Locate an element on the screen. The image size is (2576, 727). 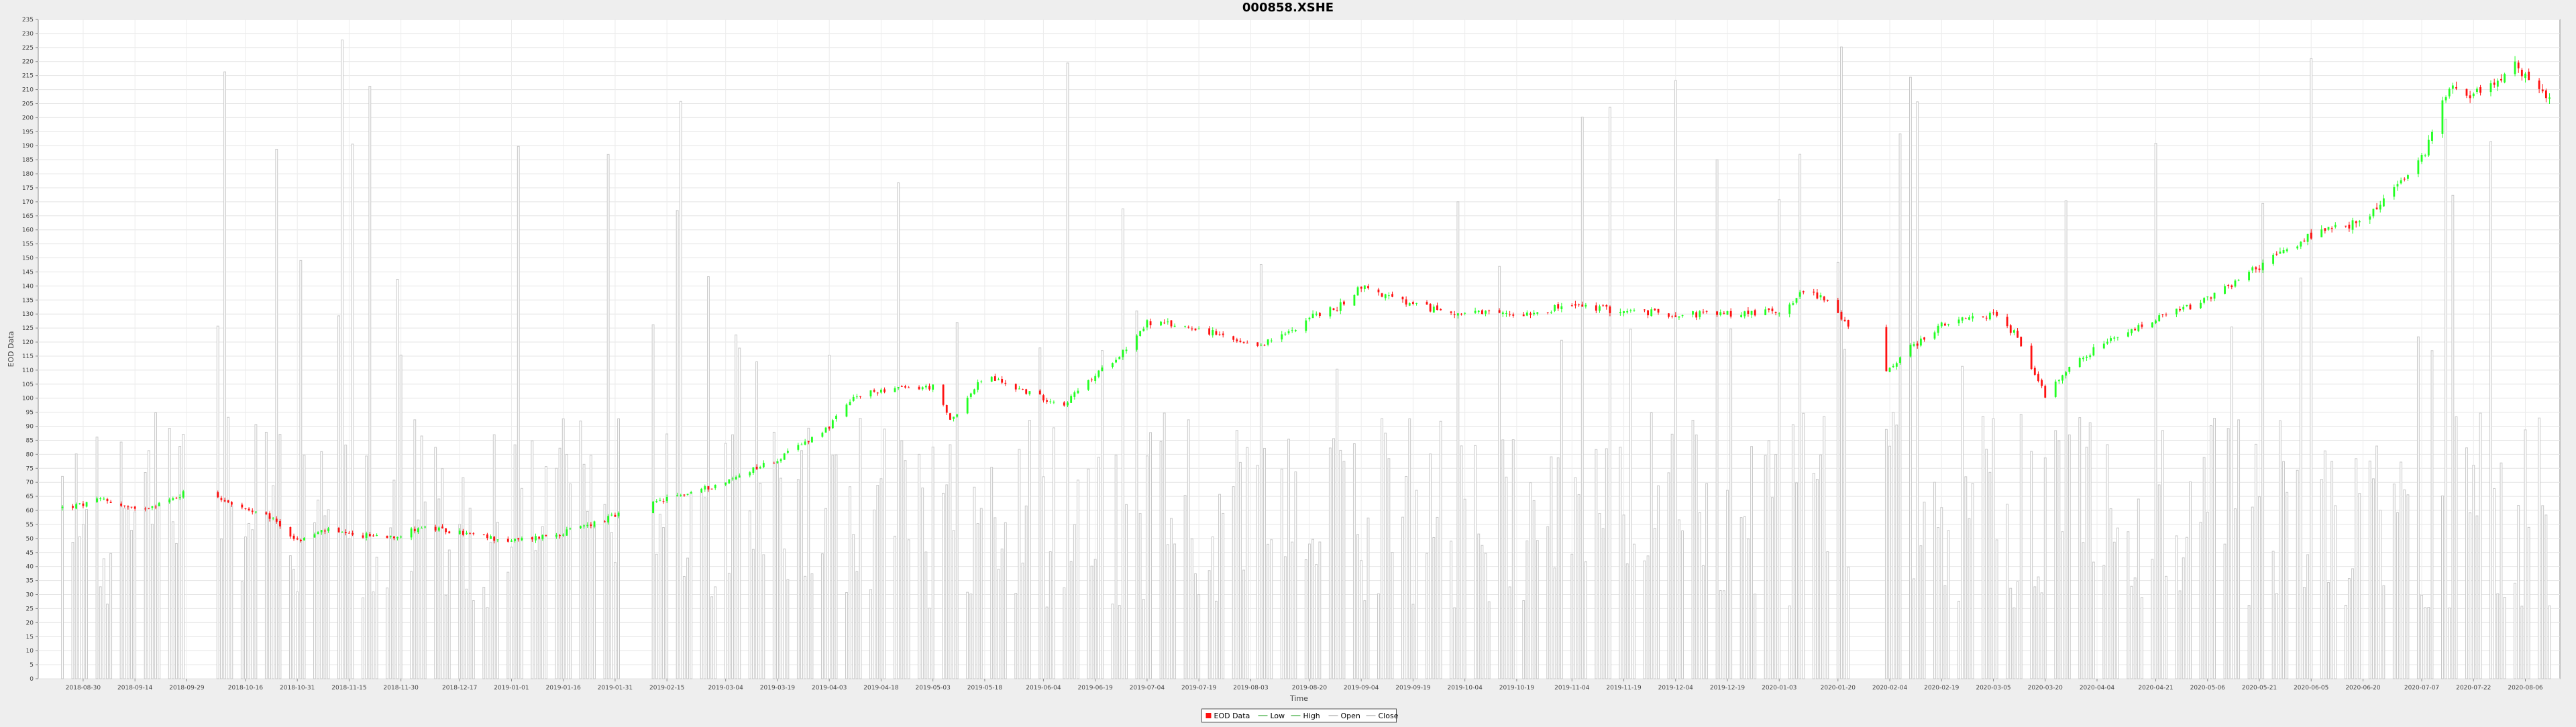
y-tick-label: 10 is located at coordinates (30, 651).